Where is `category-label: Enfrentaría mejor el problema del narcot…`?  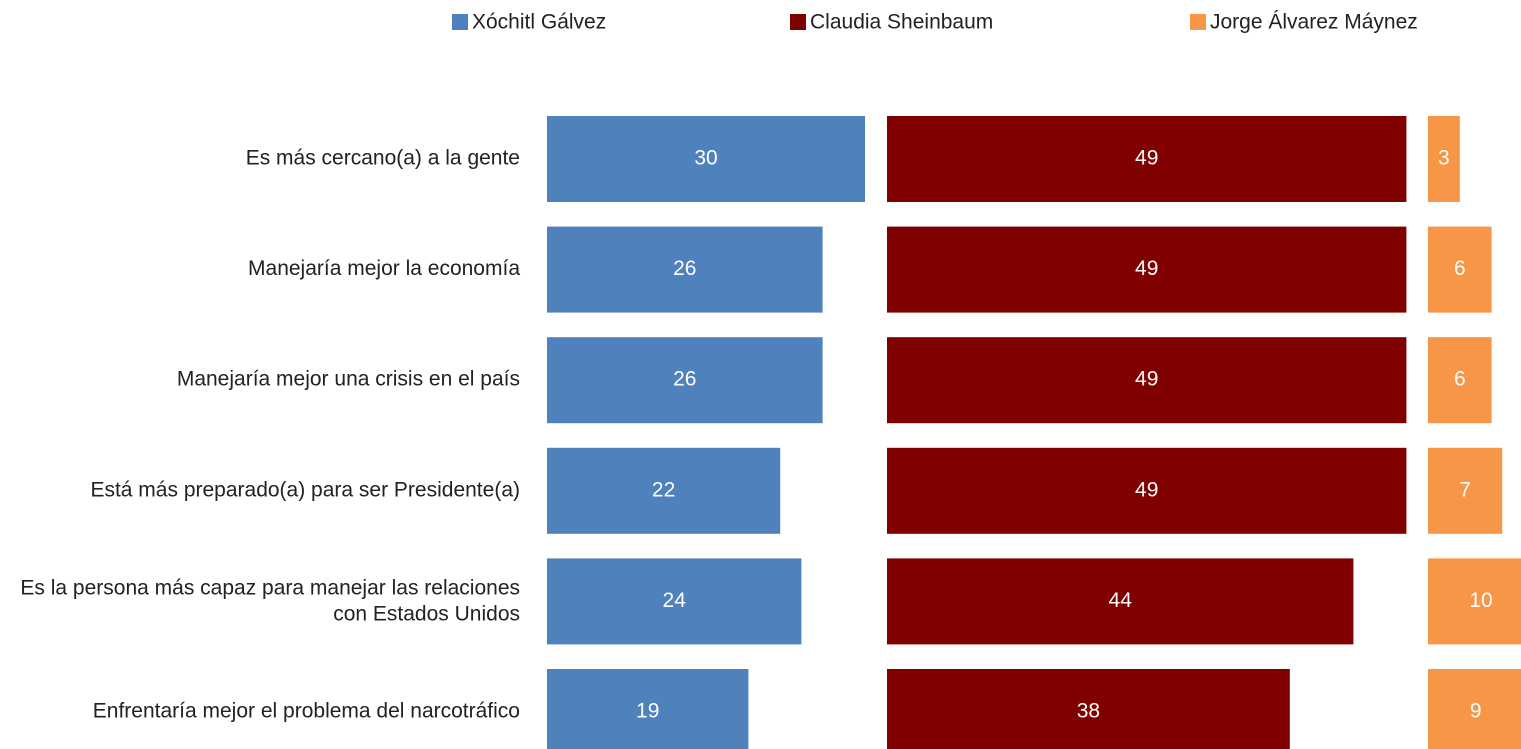
category-label: Enfrentaría mejor el problema del narcot… is located at coordinates (306, 711).